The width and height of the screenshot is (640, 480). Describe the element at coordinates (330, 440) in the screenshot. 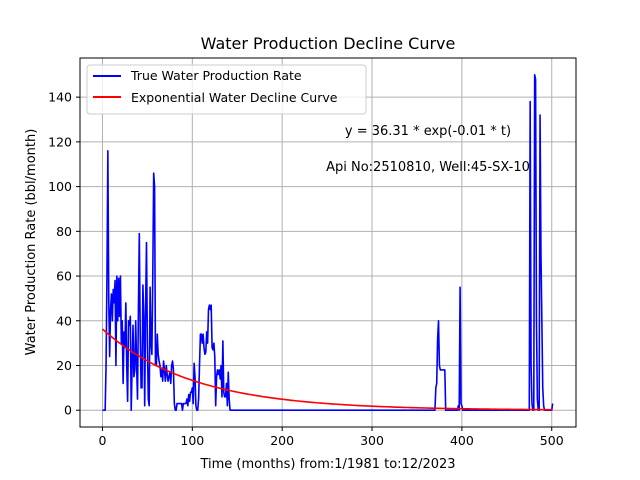

I see `x-tick-labels: 0 100 200 300 400 500` at that location.